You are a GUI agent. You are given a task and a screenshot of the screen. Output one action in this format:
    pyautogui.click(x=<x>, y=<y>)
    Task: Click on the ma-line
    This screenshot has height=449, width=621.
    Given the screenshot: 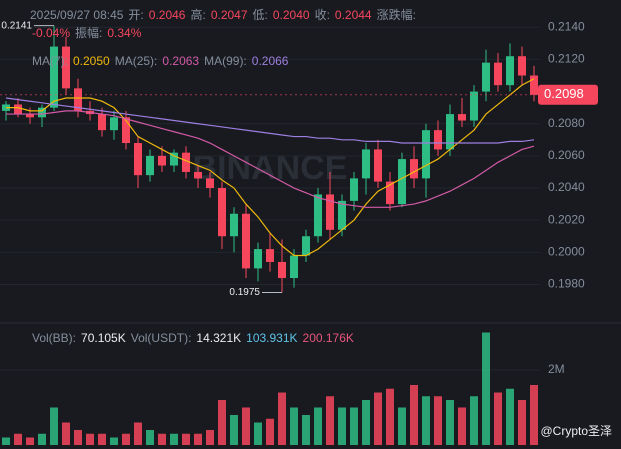 What is the action you would take?
    pyautogui.click(x=270, y=120)
    